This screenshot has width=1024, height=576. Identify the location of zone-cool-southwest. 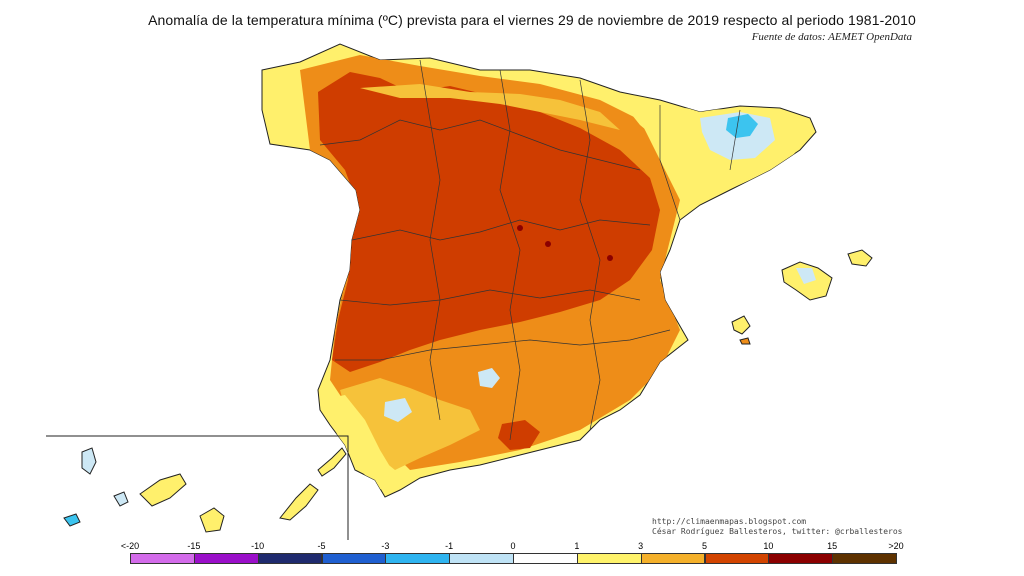
(398, 410).